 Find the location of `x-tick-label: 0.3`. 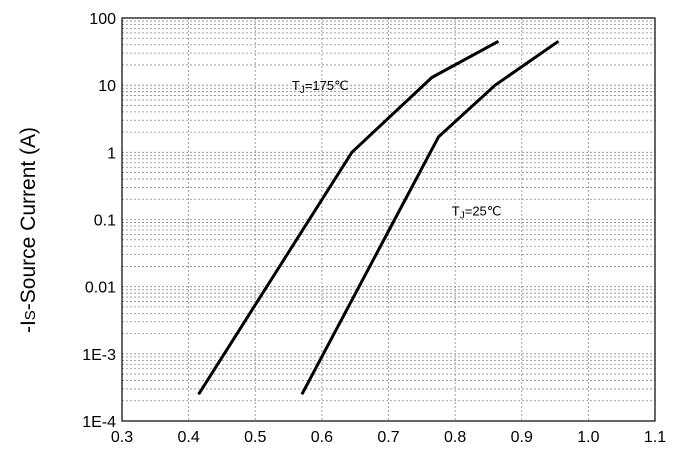

x-tick-label: 0.3 is located at coordinates (122, 437).